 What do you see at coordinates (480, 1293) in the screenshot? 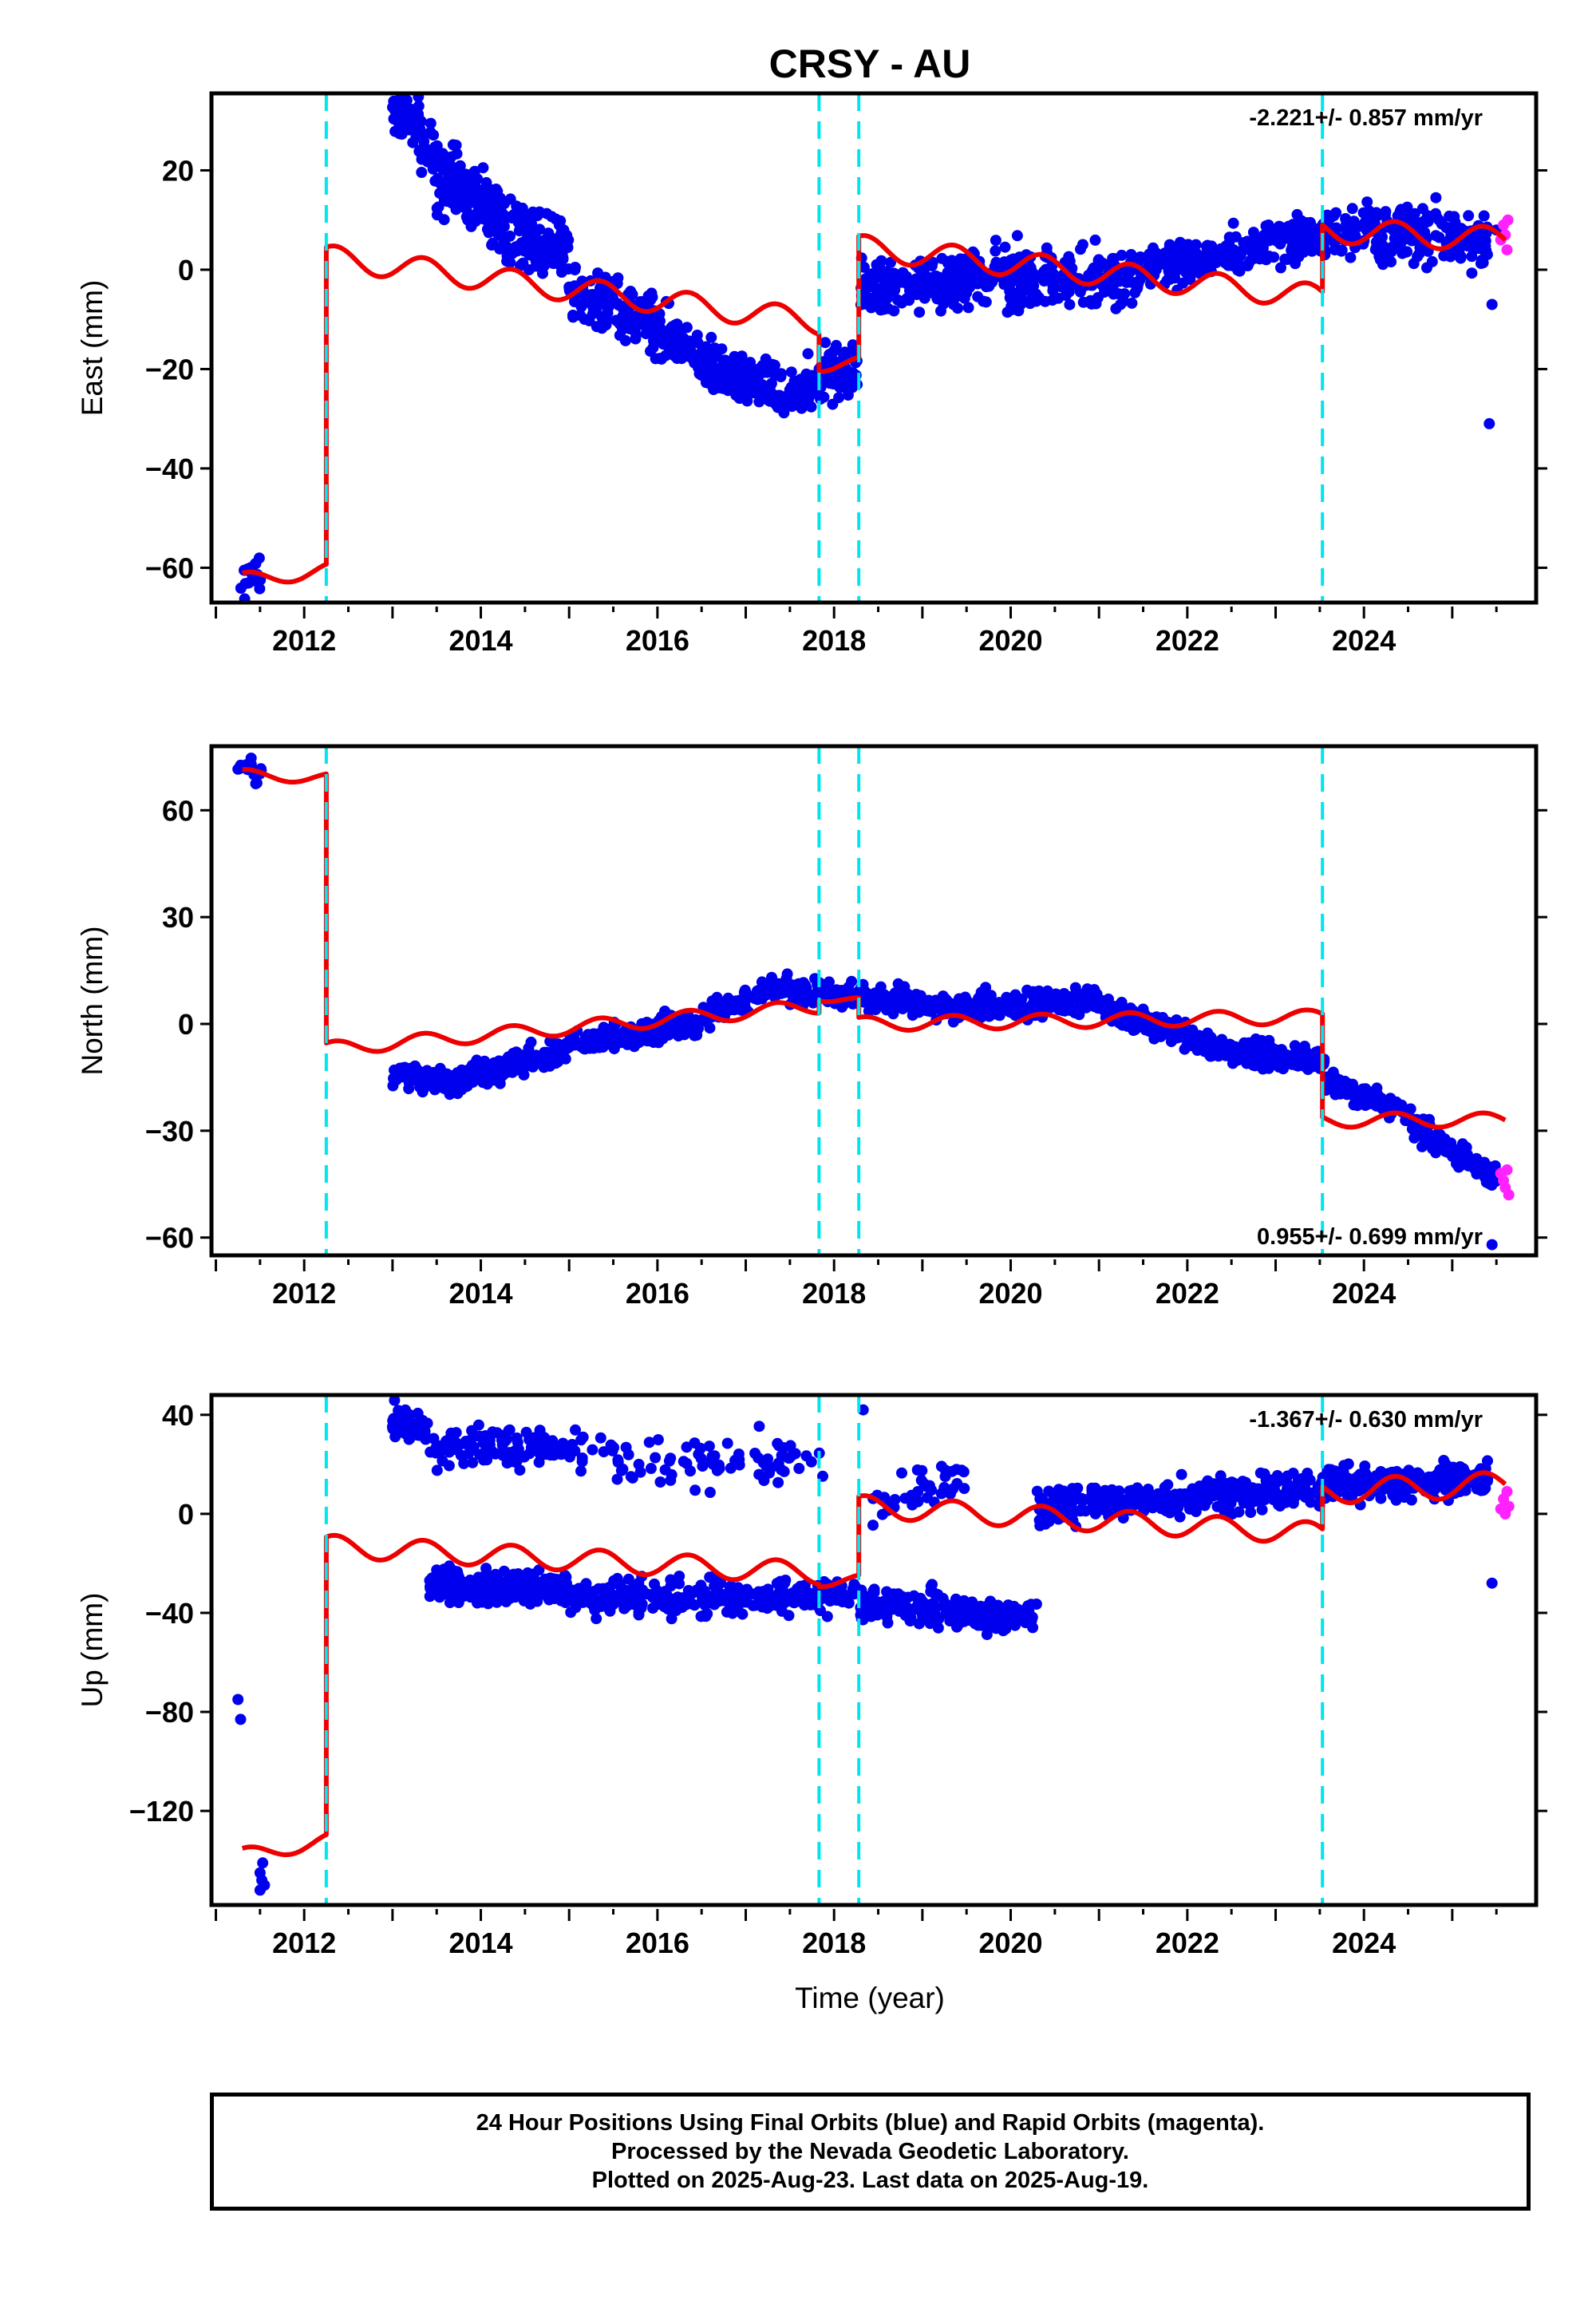
I see `north-x-tick-label: 2014` at bounding box center [480, 1293].